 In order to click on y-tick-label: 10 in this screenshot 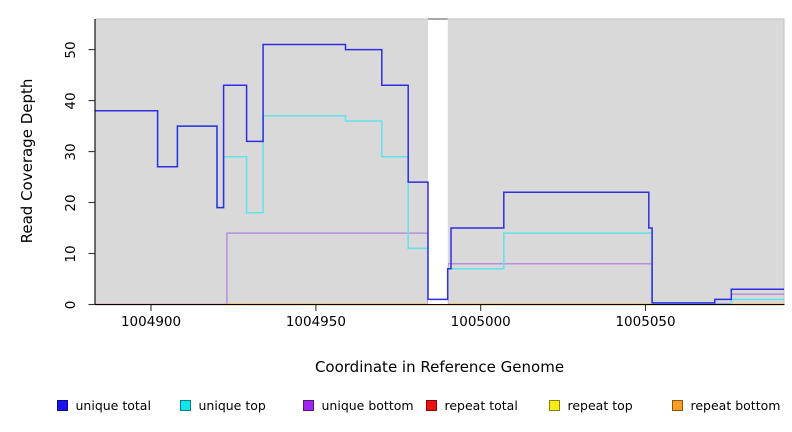, I will do `click(71, 253)`.